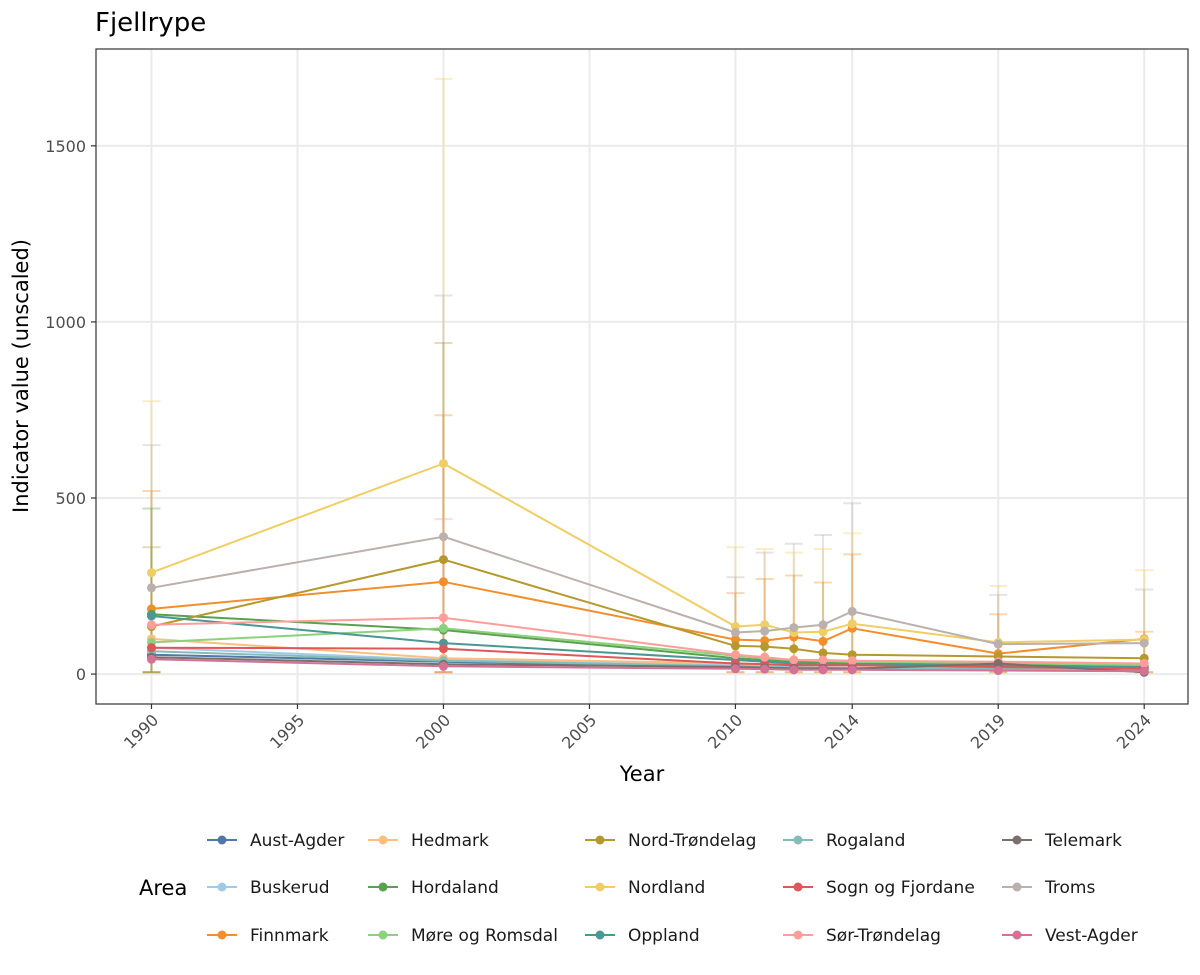 Image resolution: width=1200 pixels, height=975 pixels. Describe the element at coordinates (484, 936) in the screenshot. I see `legend-label: Møre og Romsdal` at that location.